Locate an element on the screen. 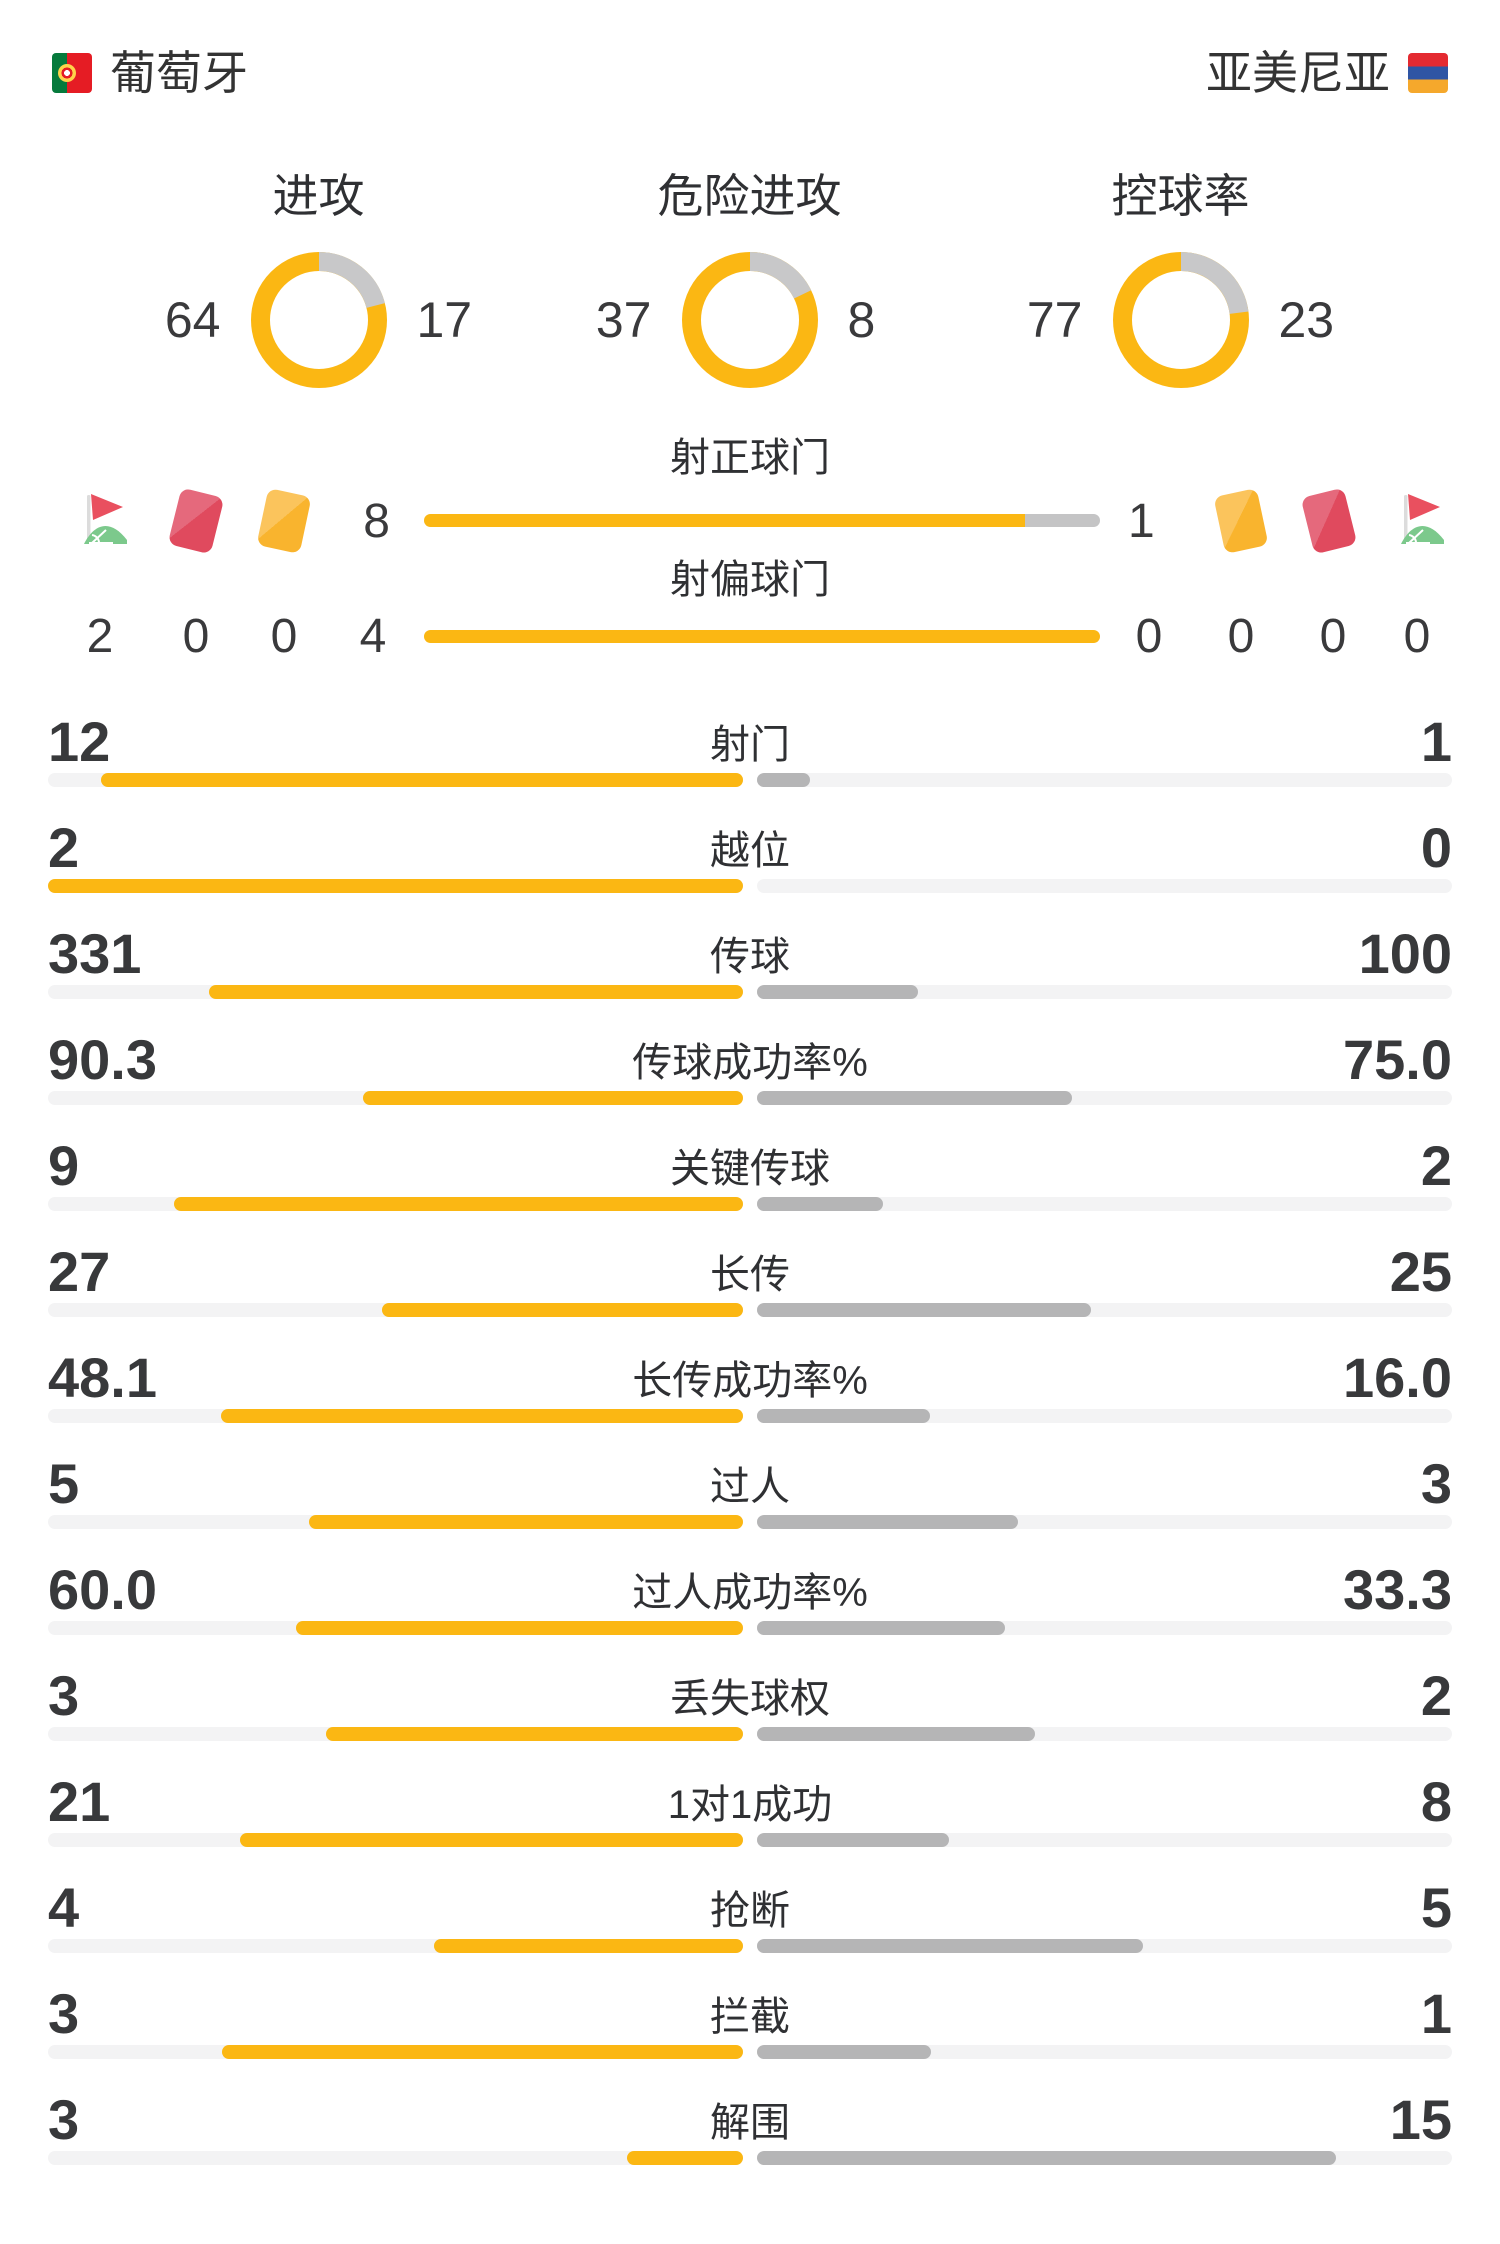  stat-row: 60.0 过人成功率% 33.3 is located at coordinates (750, 1594).